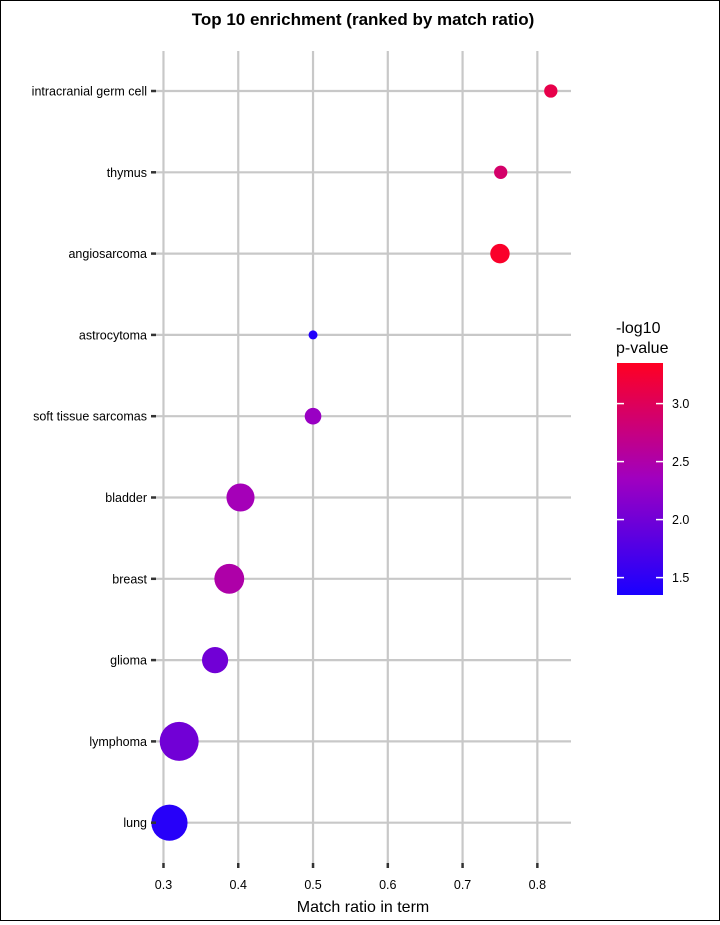 This screenshot has width=720, height=925. I want to click on y-tick-label: angiosarcoma, so click(107, 254).